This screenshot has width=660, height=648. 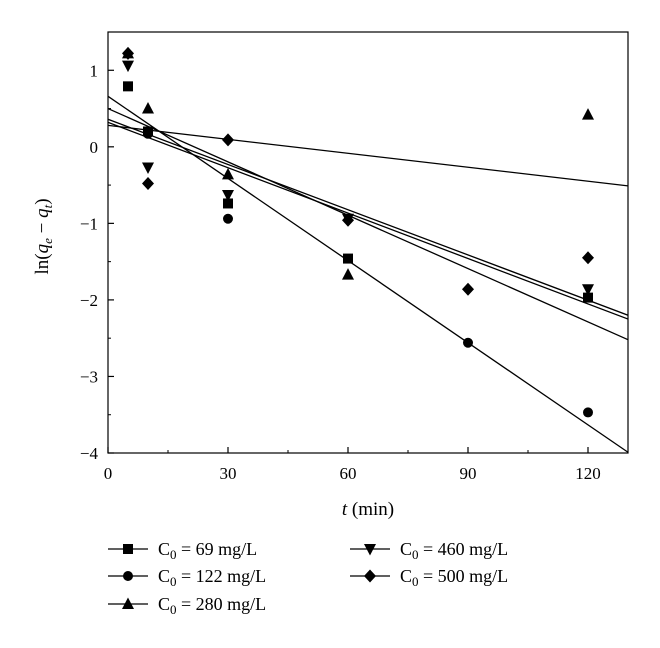 What do you see at coordinates (108, 473) in the screenshot?
I see `x-tick-label: 0` at bounding box center [108, 473].